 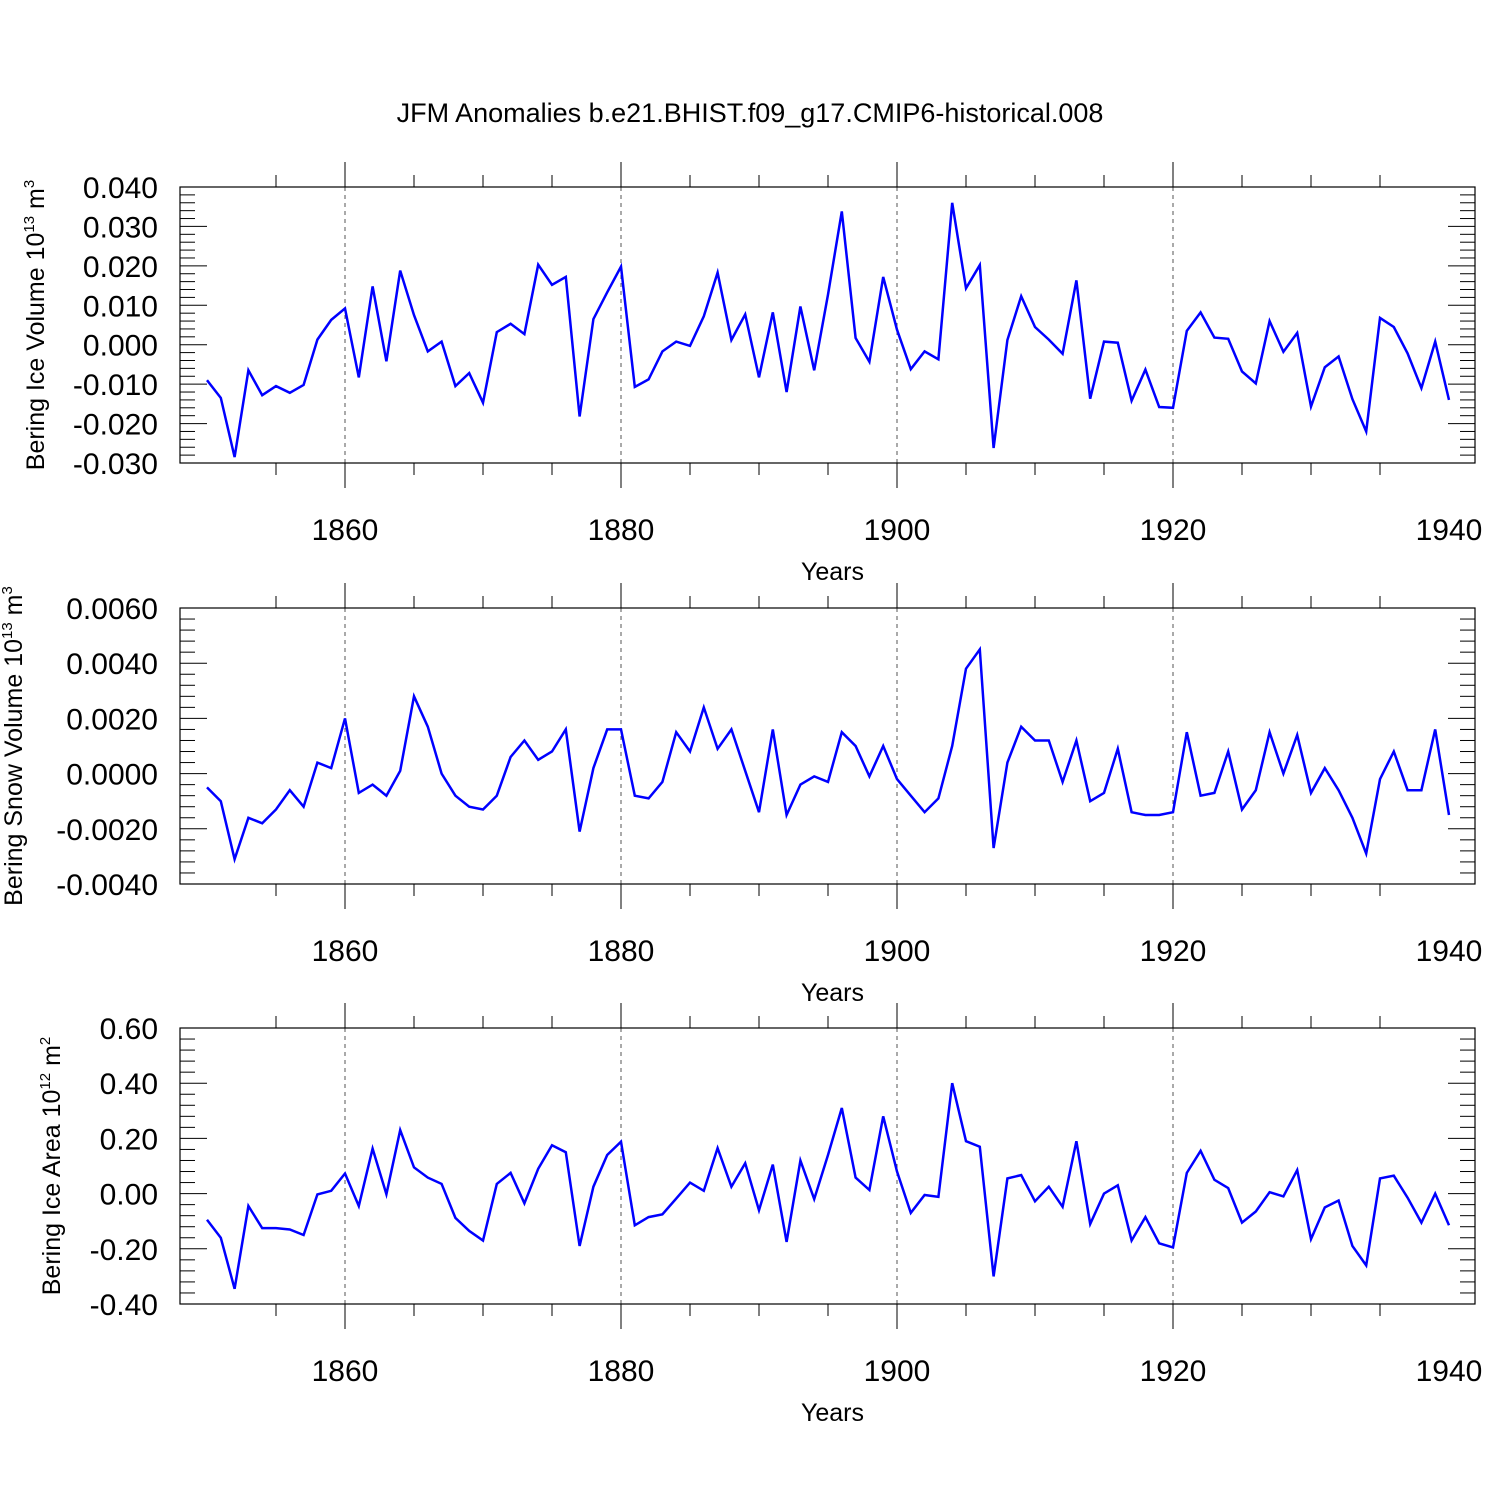 I want to click on y-tick-label: 0.0000, so click(x=112, y=775).